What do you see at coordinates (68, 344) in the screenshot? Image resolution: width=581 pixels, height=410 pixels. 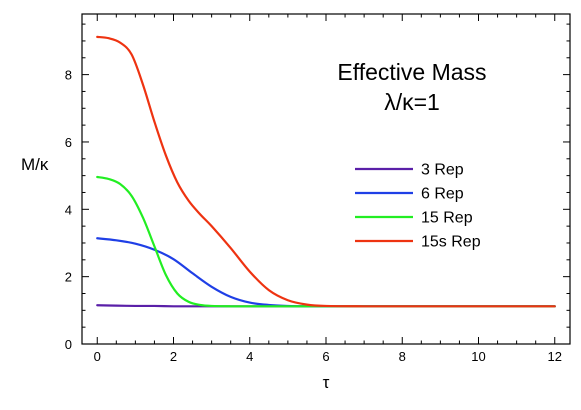 I see `y-tick-label: 0` at bounding box center [68, 344].